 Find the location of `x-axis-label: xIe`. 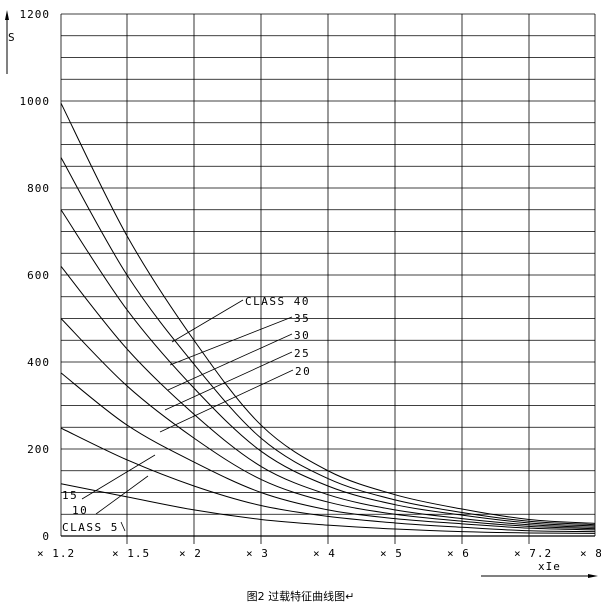

x-axis-label: xIe is located at coordinates (549, 566).